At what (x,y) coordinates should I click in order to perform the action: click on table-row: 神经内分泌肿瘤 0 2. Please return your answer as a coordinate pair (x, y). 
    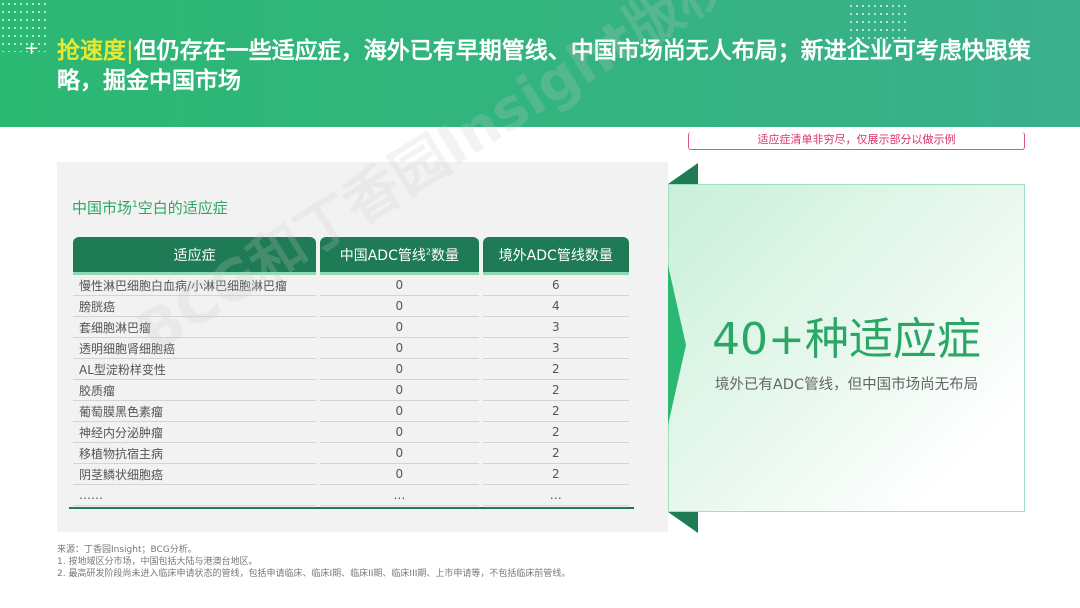
    Looking at the image, I should click on (351, 432).